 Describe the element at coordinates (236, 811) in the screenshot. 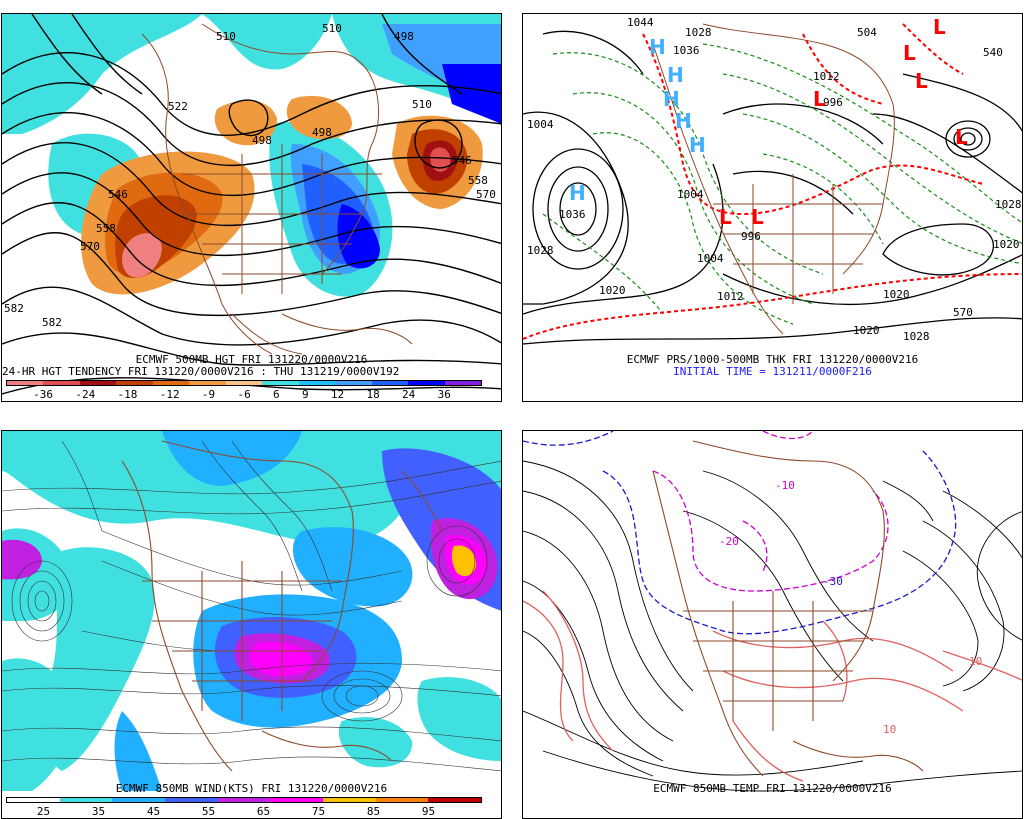

I see `wind-legend-values: 25 35 45 55 65 75 85 95` at that location.